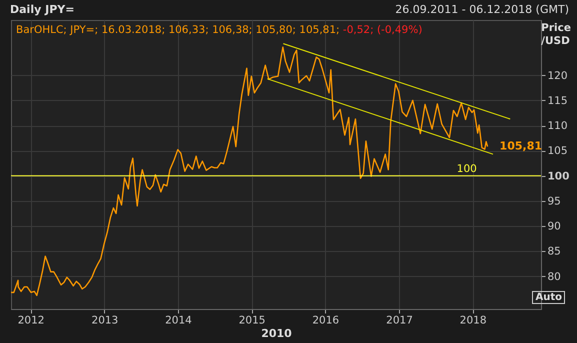 Image resolution: width=577 pixels, height=343 pixels. What do you see at coordinates (276, 333) in the screenshot?
I see `x-axis-title: 2010` at bounding box center [276, 333].